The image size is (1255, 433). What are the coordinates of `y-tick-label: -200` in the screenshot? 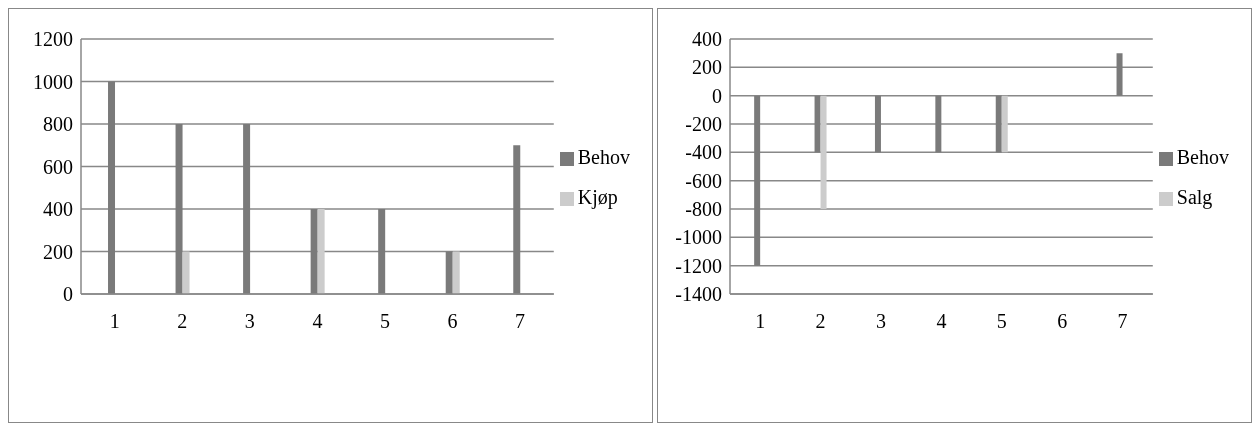 It's located at (703, 124).